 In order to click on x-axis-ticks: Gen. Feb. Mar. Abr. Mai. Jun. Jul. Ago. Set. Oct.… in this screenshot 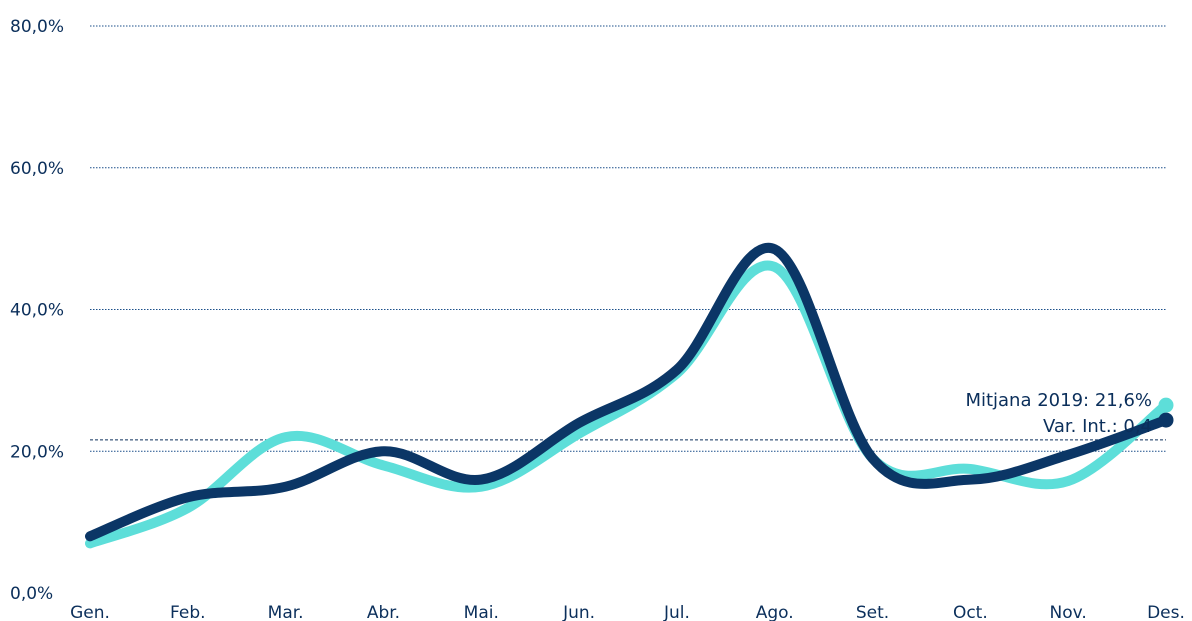, I will do `click(627, 612)`.